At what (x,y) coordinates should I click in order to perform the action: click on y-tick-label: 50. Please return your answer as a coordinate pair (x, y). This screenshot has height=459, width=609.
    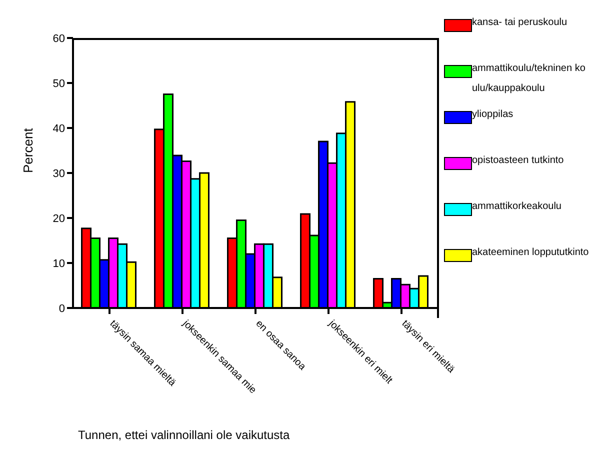
    Looking at the image, I should click on (58, 84).